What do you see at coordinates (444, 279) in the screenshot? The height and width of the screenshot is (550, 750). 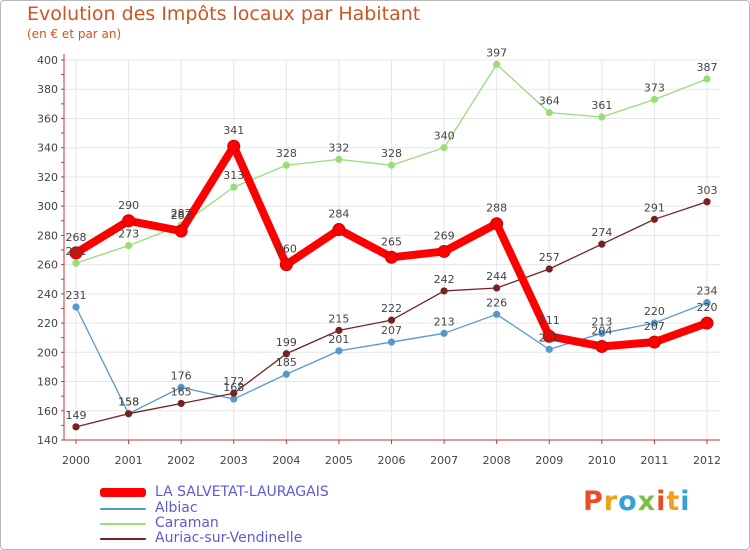 I see `data-label-auriac-sur-vendinelle: 242` at bounding box center [444, 279].